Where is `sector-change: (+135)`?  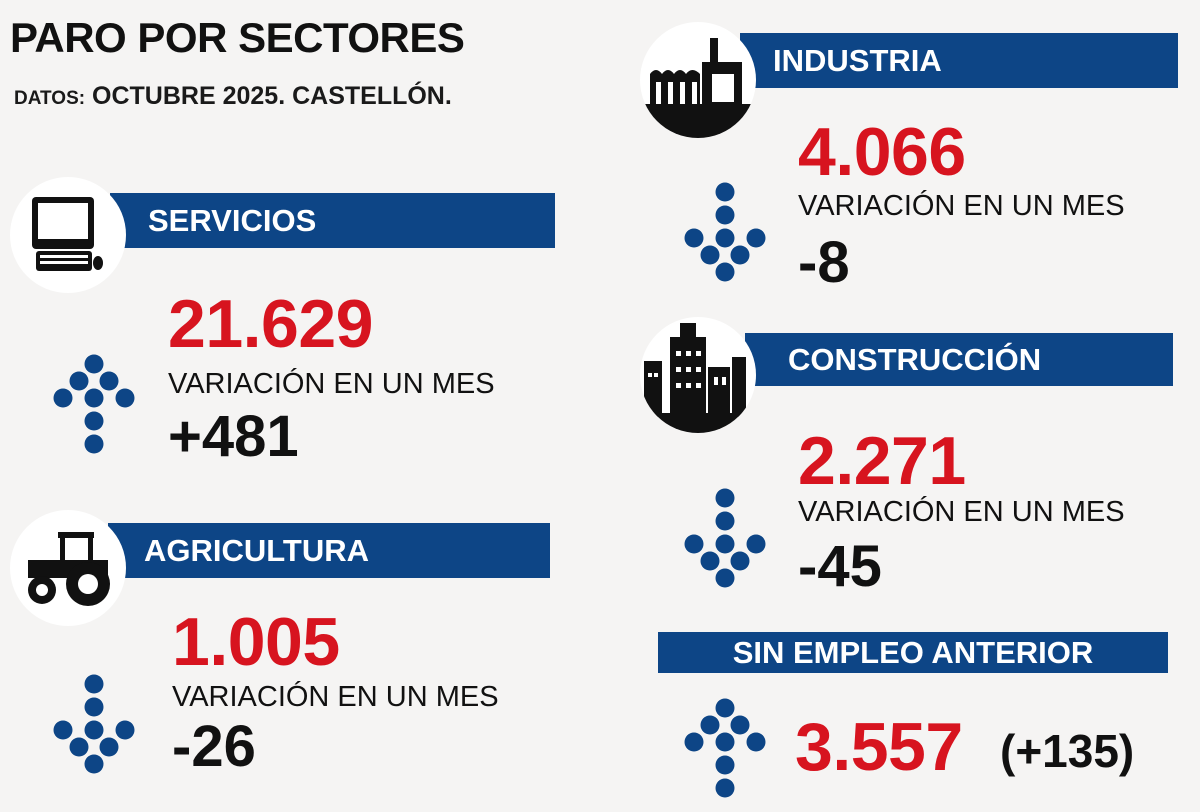 sector-change: (+135) is located at coordinates (1067, 751).